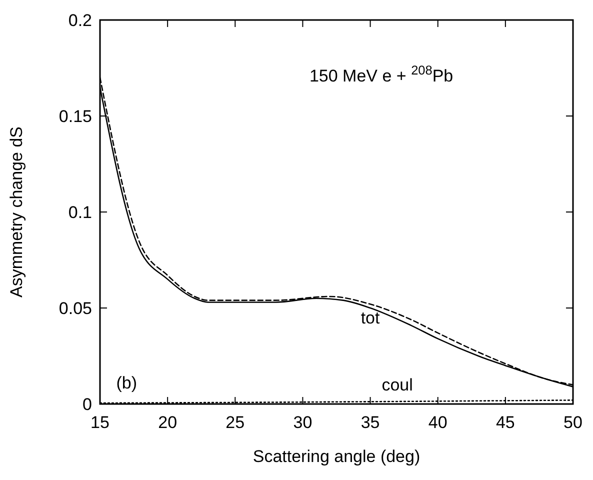  Describe the element at coordinates (573, 422) in the screenshot. I see `x-tick-label: 50` at that location.